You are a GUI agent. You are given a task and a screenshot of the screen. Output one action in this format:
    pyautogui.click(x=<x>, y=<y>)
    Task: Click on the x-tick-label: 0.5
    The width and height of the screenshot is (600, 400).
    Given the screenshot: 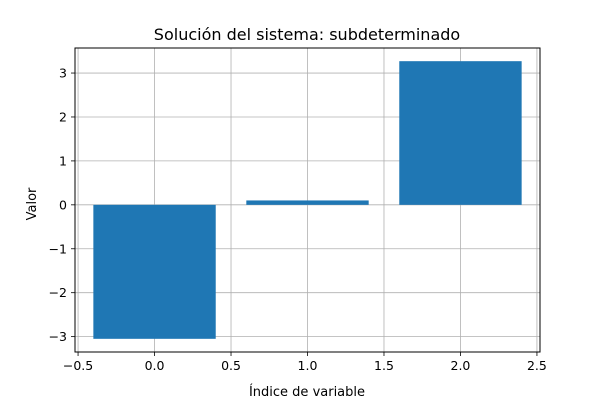 What is the action you would take?
    pyautogui.click(x=231, y=365)
    